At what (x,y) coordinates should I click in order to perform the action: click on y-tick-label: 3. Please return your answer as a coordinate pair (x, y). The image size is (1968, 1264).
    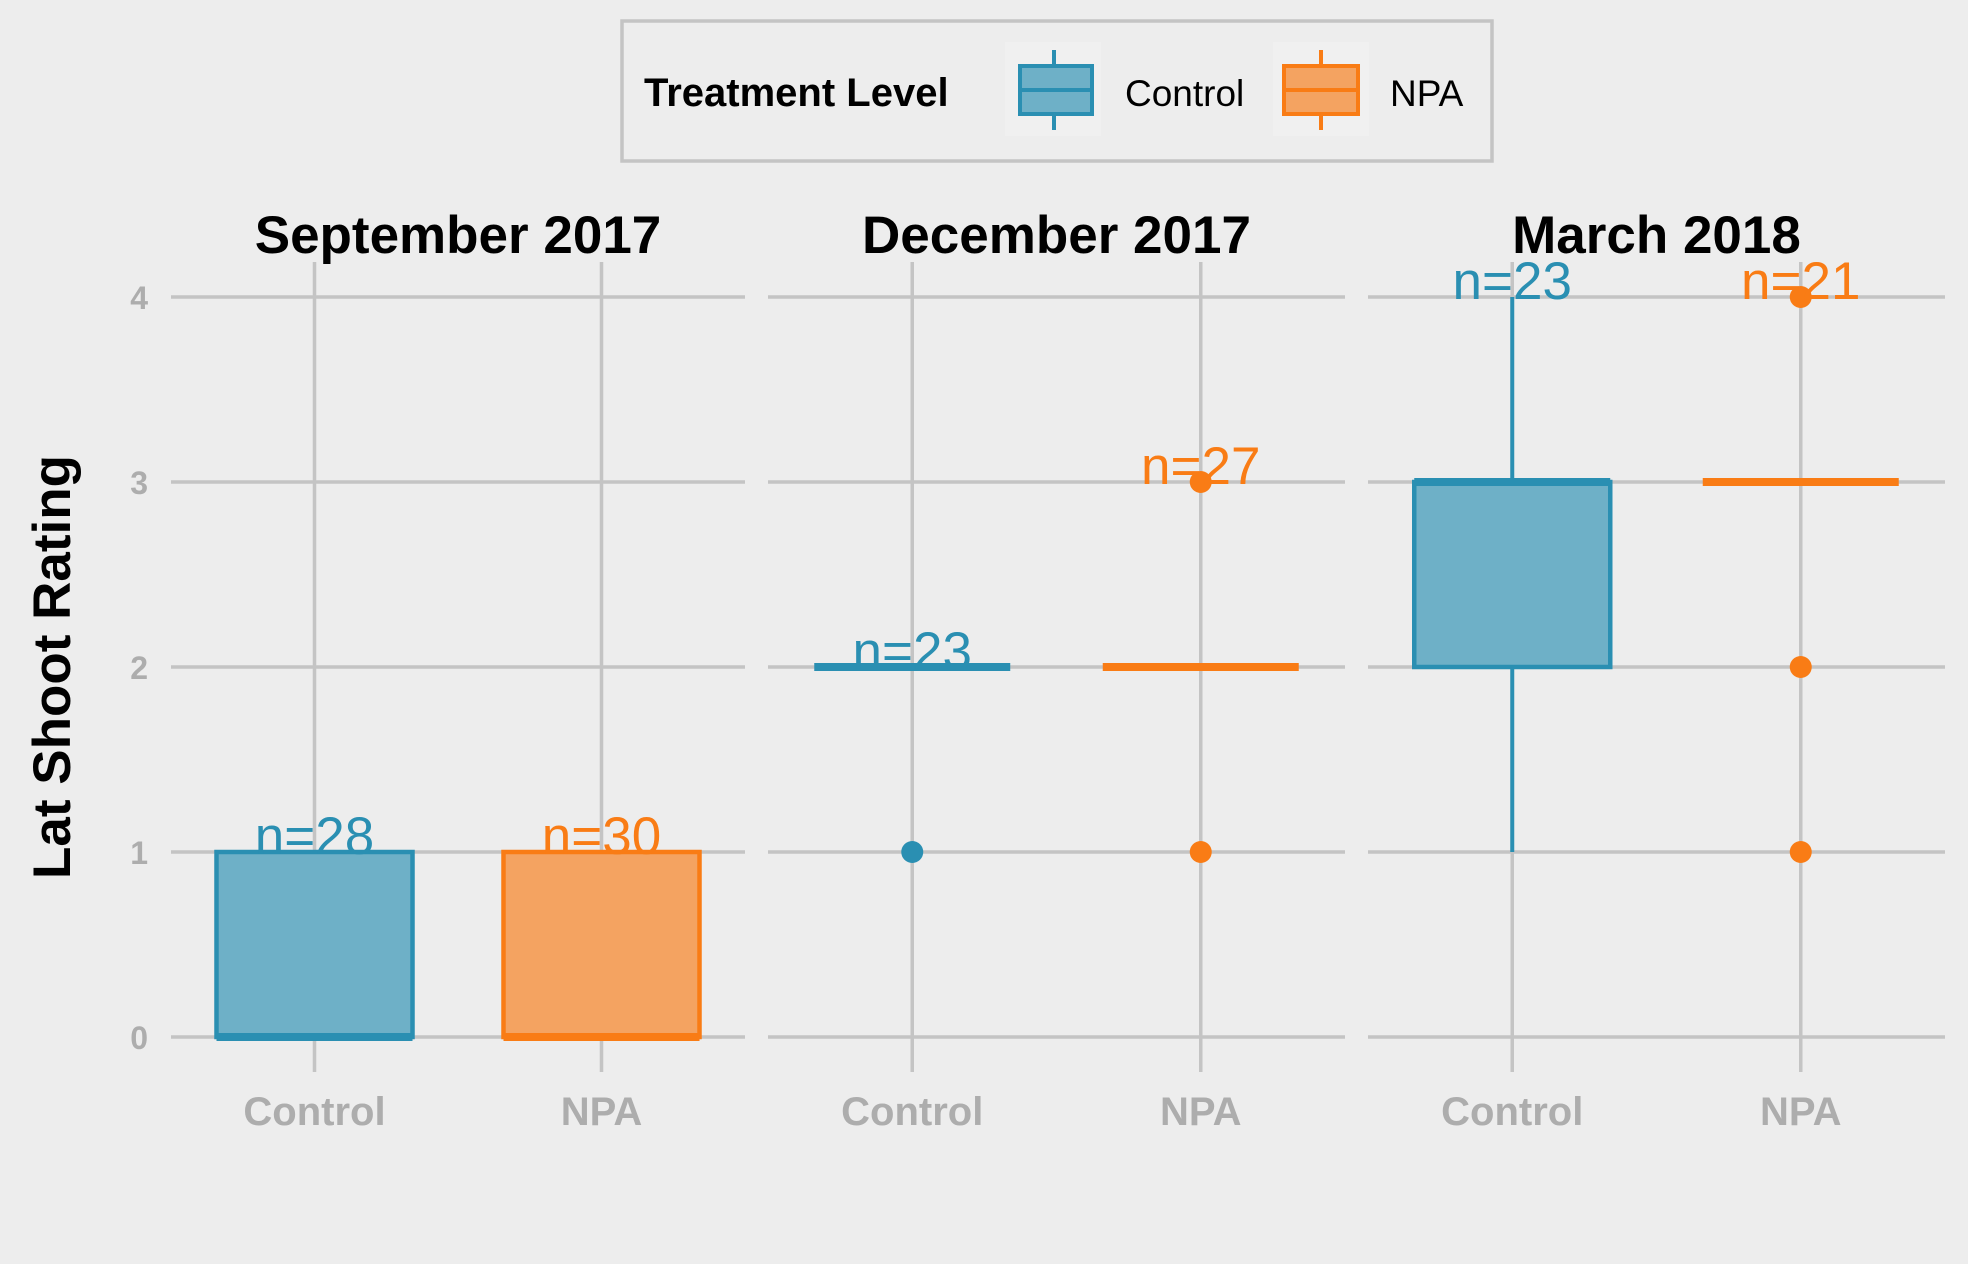
    Looking at the image, I should click on (139, 483).